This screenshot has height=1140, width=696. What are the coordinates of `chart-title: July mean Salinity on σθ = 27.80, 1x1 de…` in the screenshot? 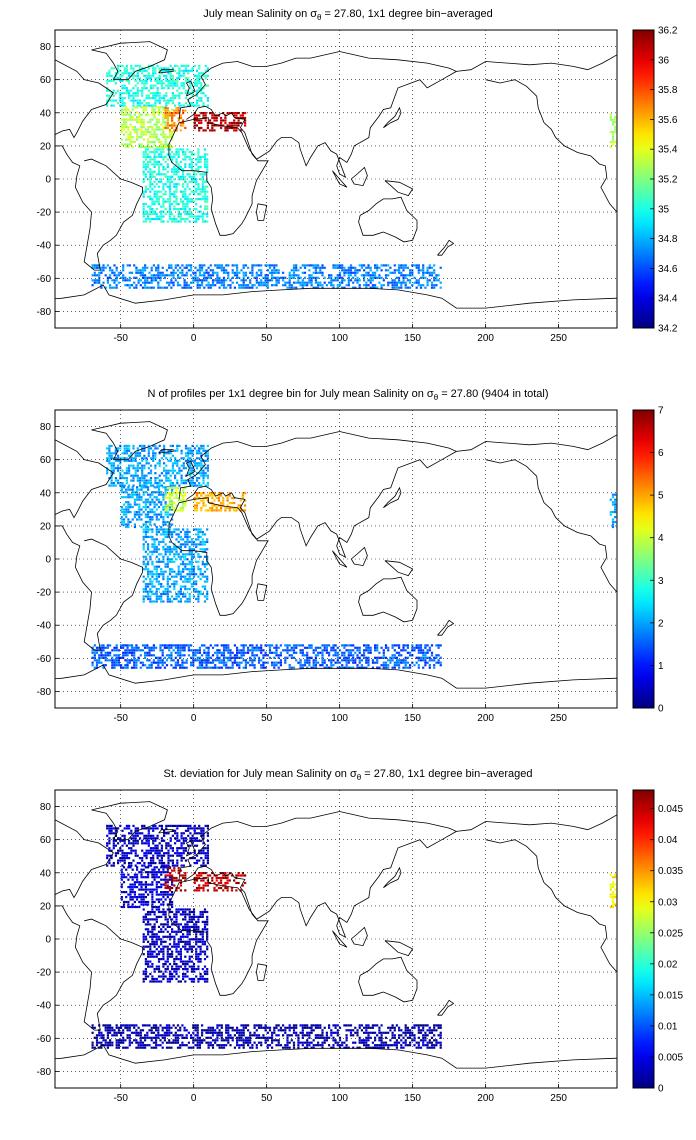 It's located at (348, 15).